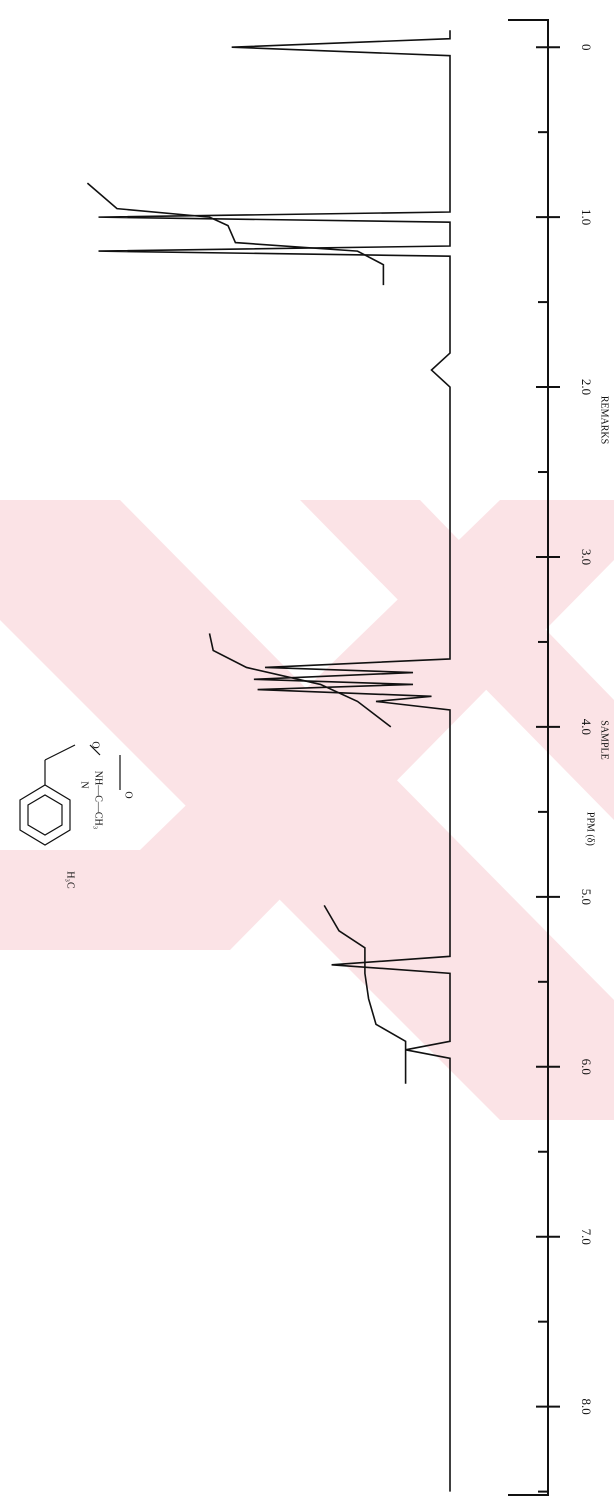 This screenshot has width=614, height=1506. I want to click on tick-label: 7.0, so click(586, 1237).